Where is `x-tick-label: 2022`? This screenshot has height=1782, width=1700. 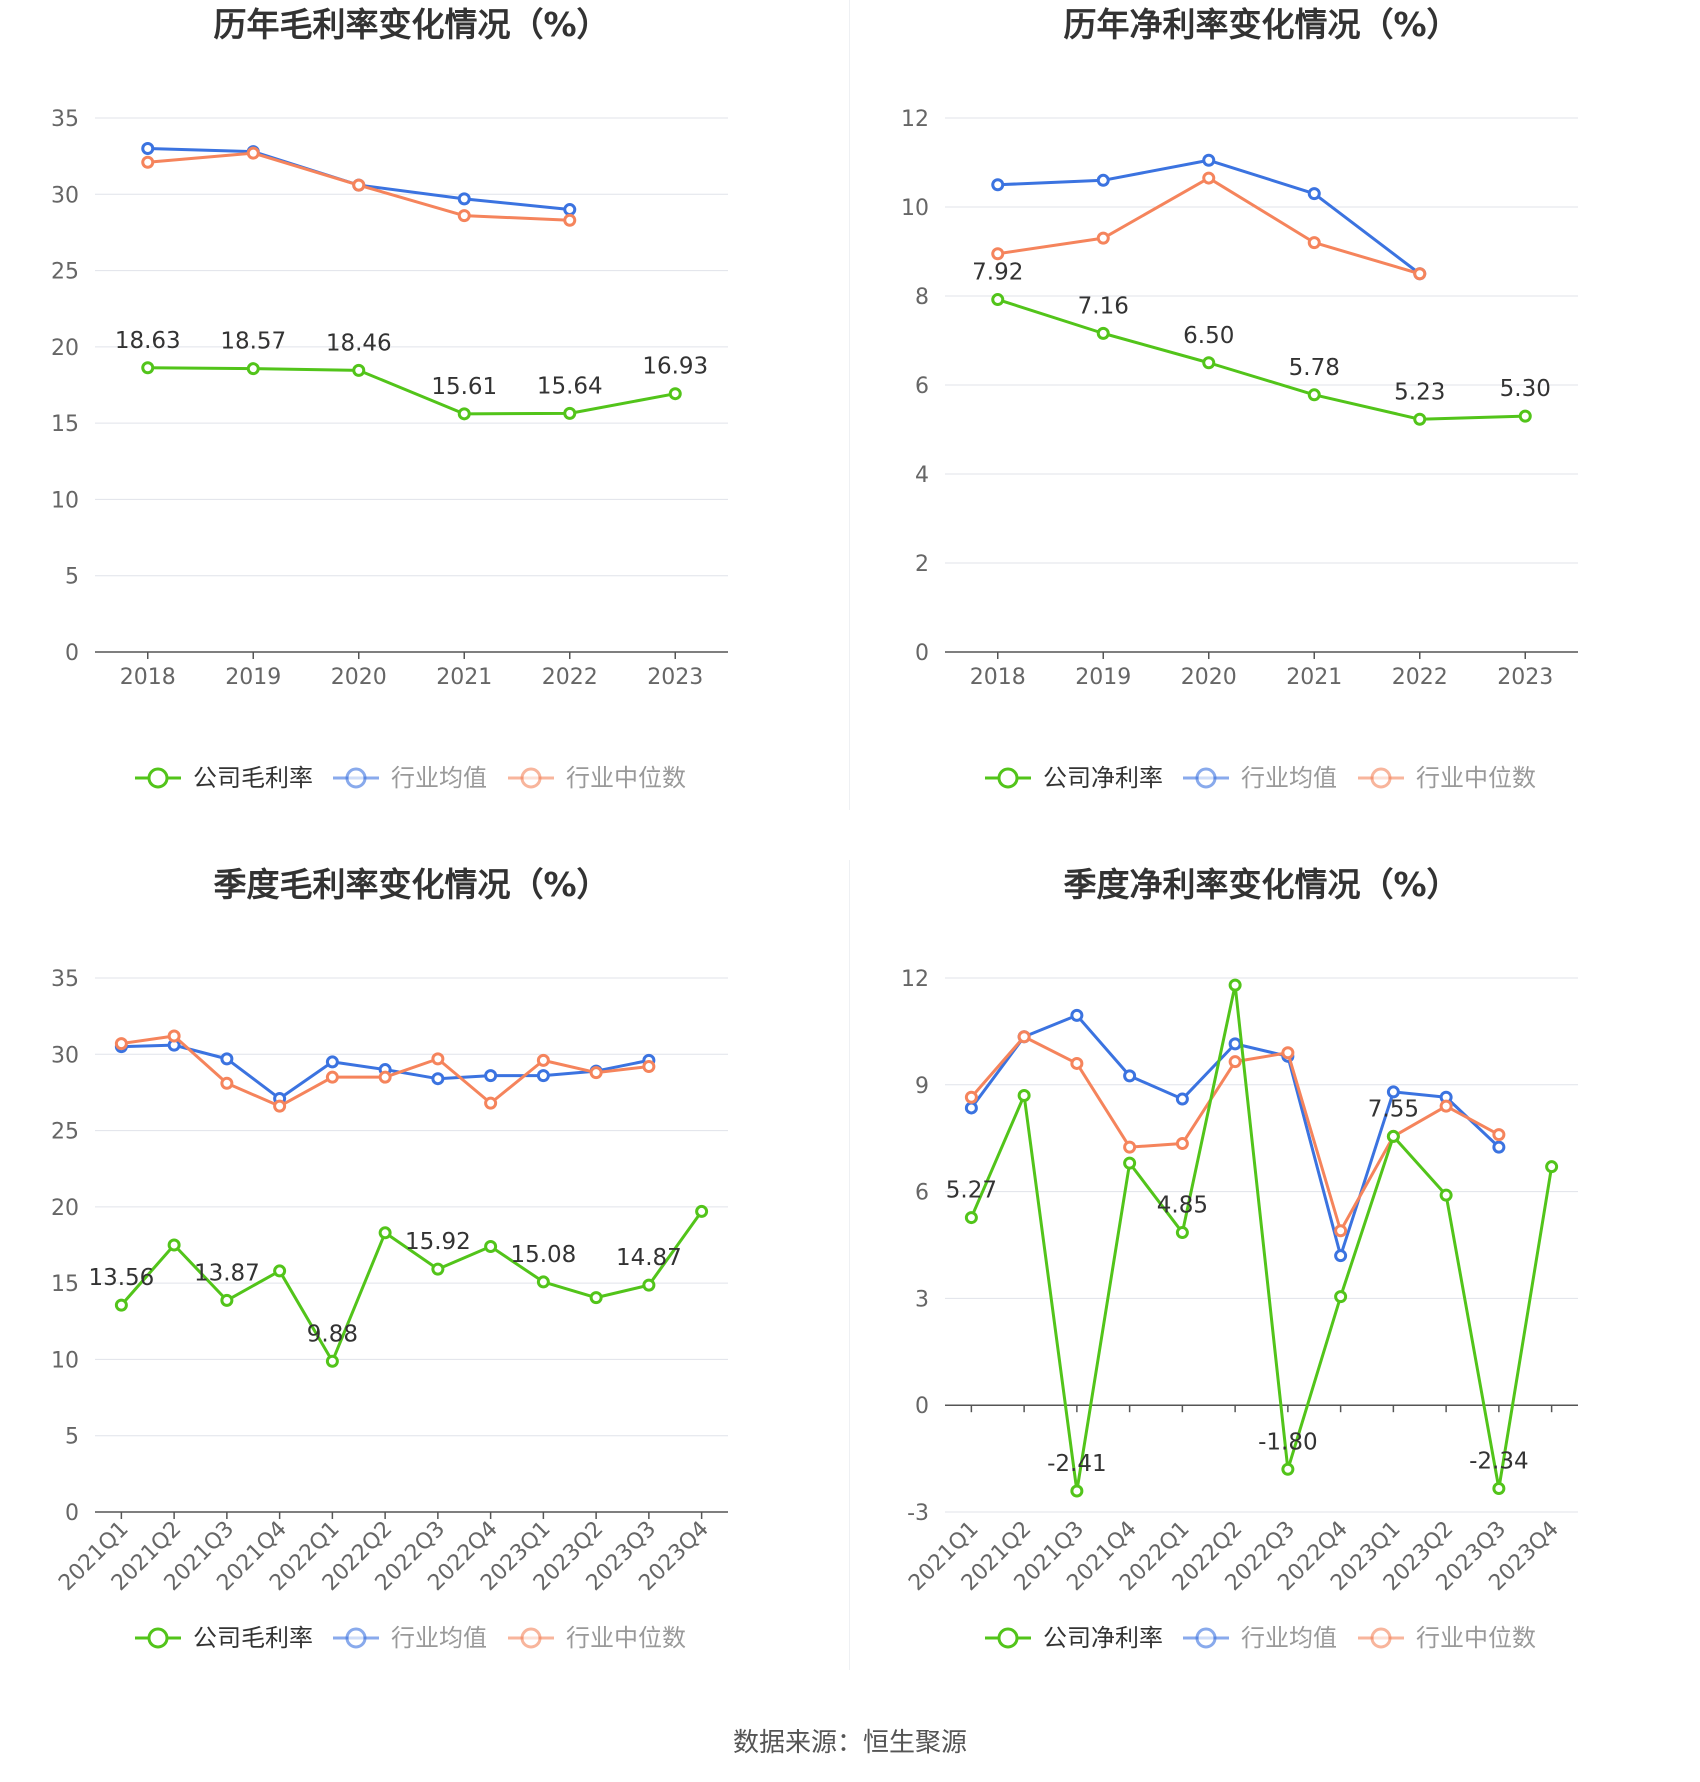 x-tick-label: 2022 is located at coordinates (1420, 677).